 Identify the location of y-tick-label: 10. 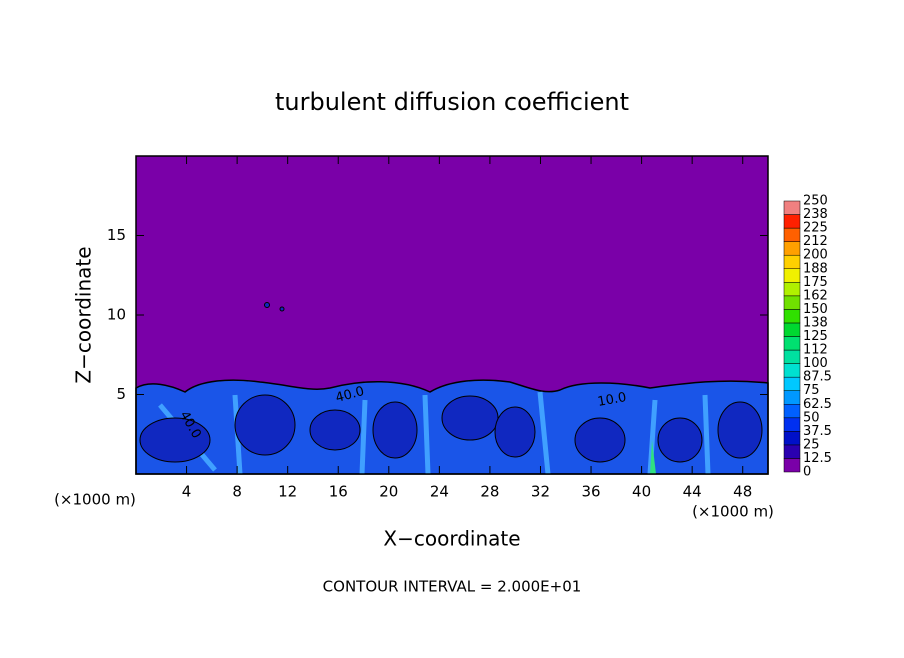
(116, 315).